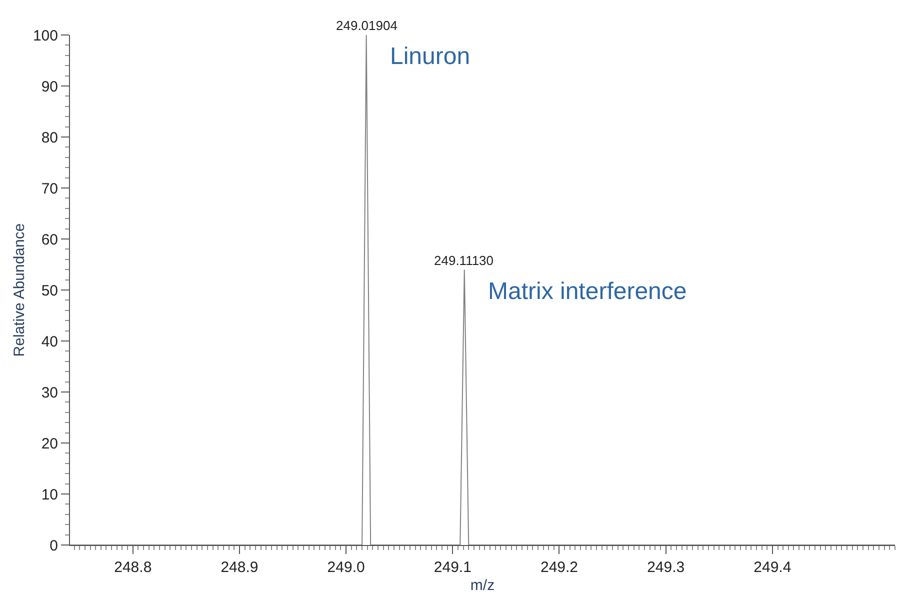  Describe the element at coordinates (19, 290) in the screenshot. I see `y-axis-title: Relative Abundance` at that location.